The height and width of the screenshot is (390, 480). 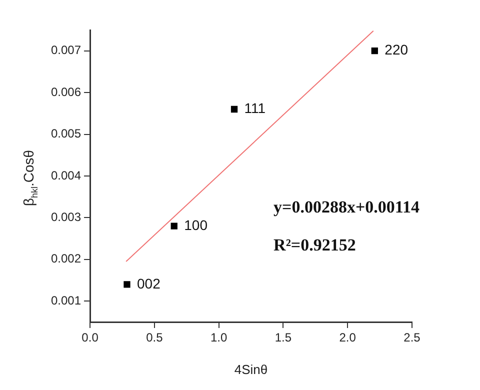 What do you see at coordinates (283, 337) in the screenshot?
I see `x-tick-label: 1.5` at bounding box center [283, 337].